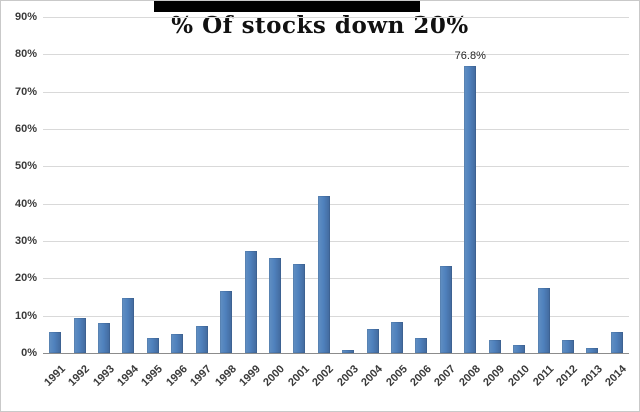 The width and height of the screenshot is (640, 412). I want to click on bar-2014, so click(616, 342).